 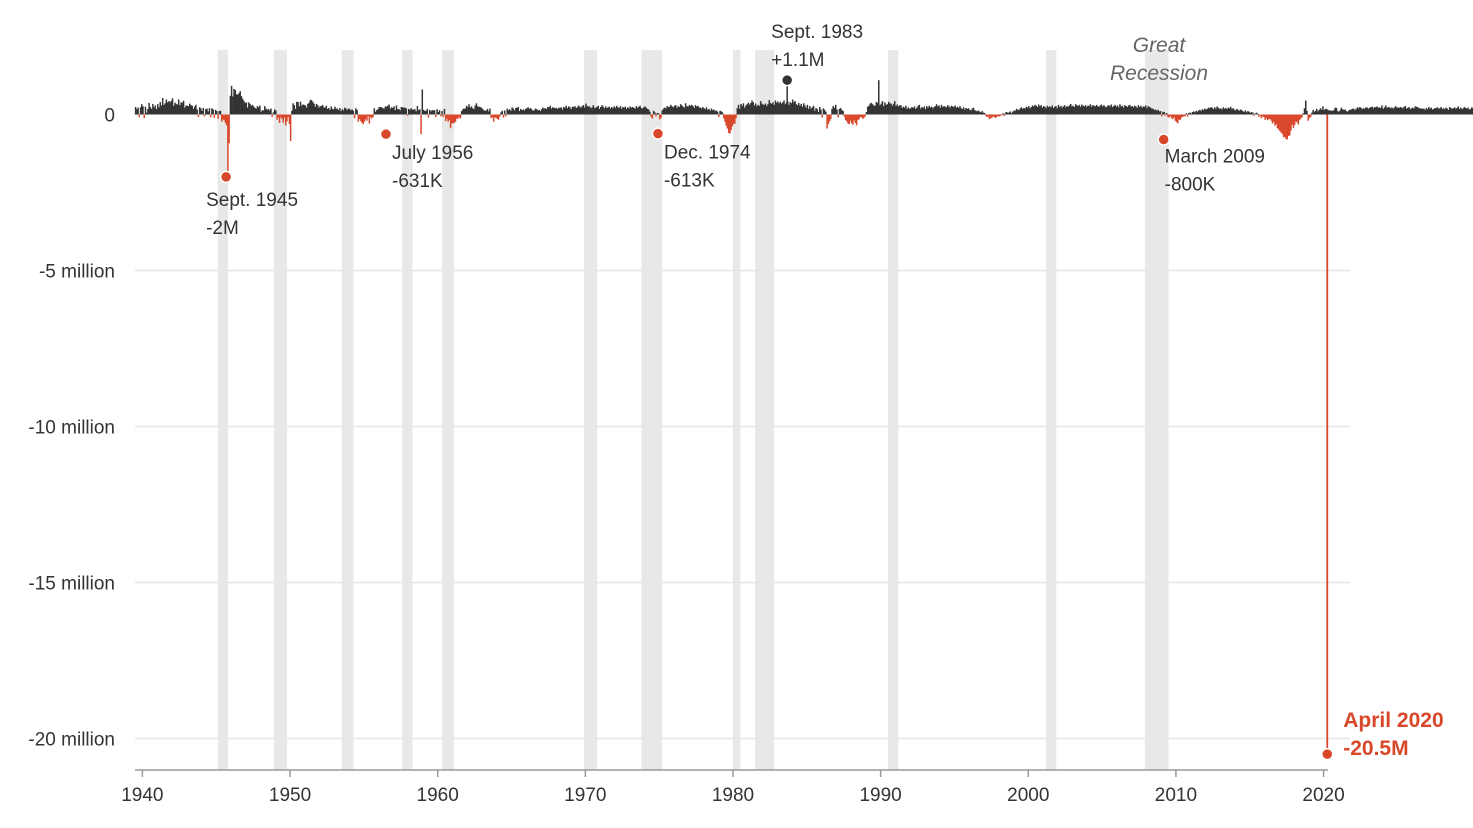 I want to click on x-tick-label: 2020, so click(x=1323, y=795).